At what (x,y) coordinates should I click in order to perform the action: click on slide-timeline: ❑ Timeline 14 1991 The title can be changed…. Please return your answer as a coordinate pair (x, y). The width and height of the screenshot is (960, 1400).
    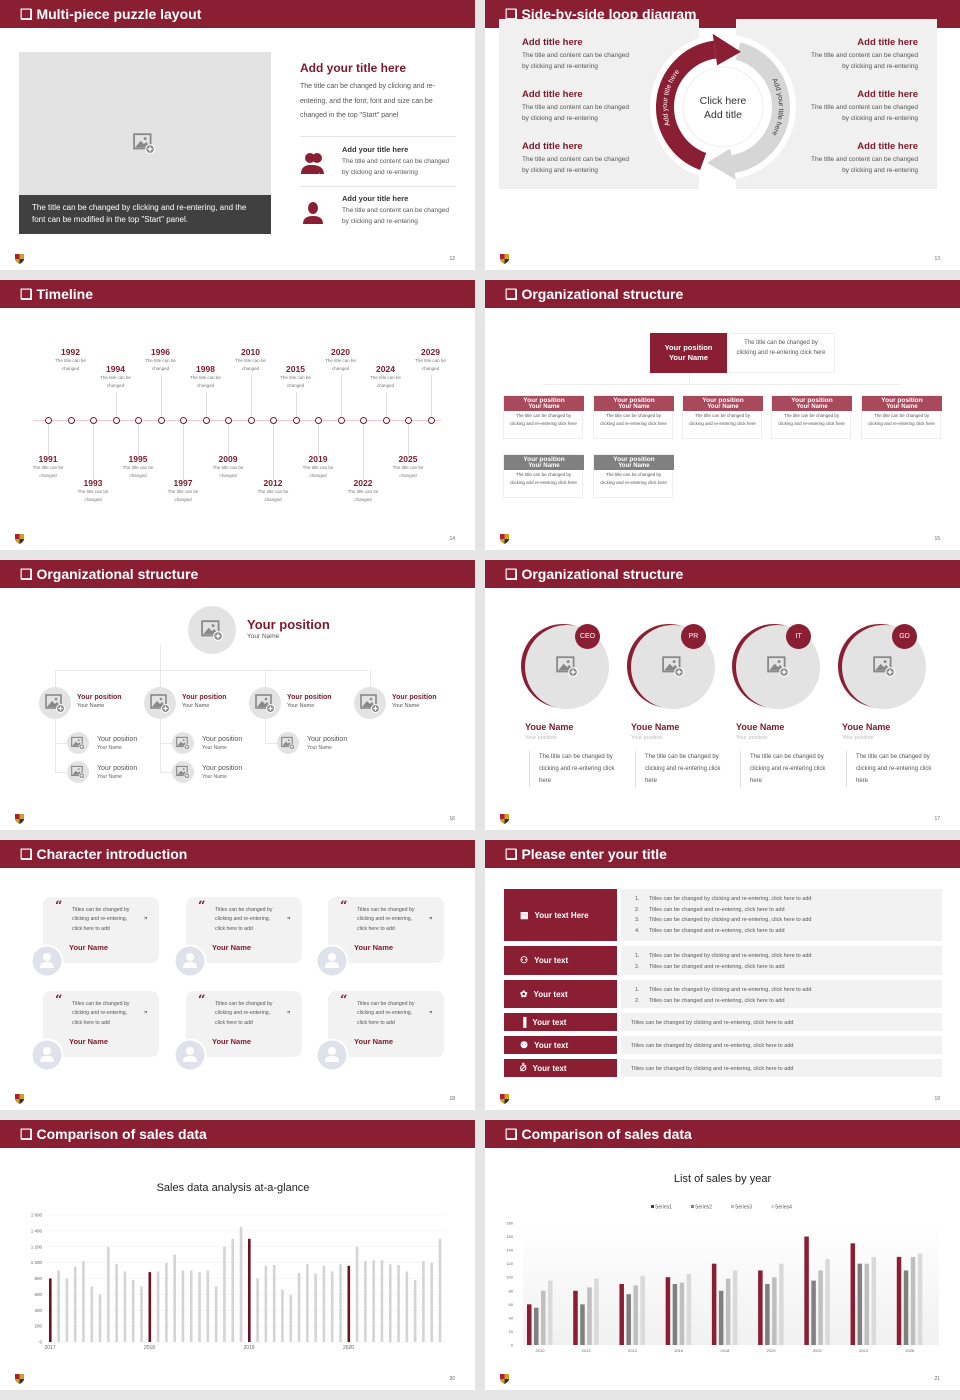
    Looking at the image, I should click on (237, 415).